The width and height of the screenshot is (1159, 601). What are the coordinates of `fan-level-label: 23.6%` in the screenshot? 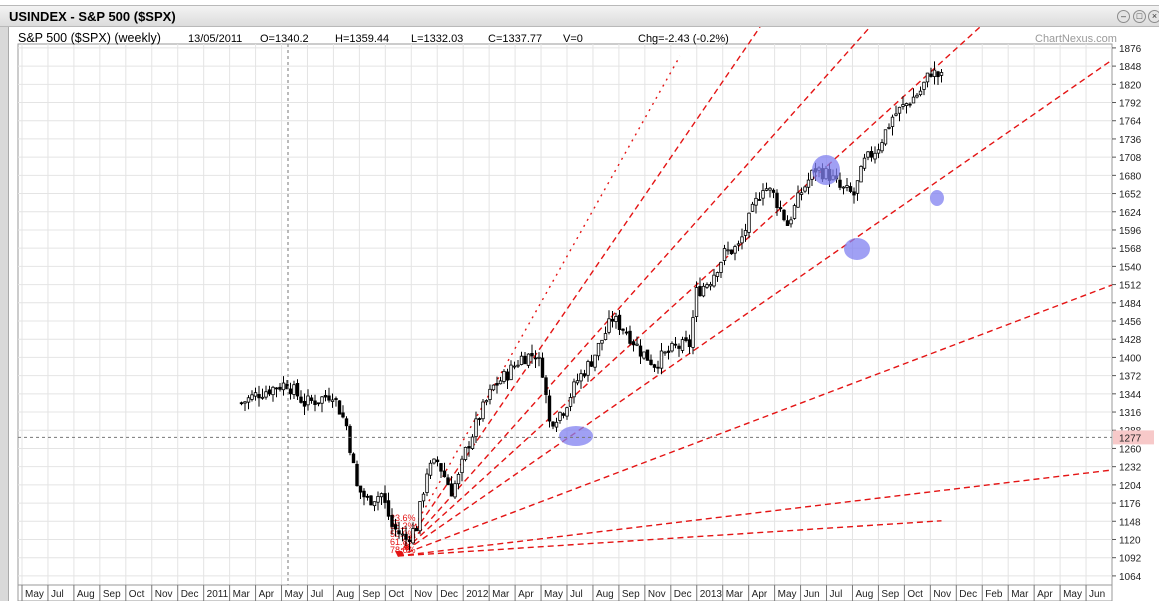 It's located at (403, 518).